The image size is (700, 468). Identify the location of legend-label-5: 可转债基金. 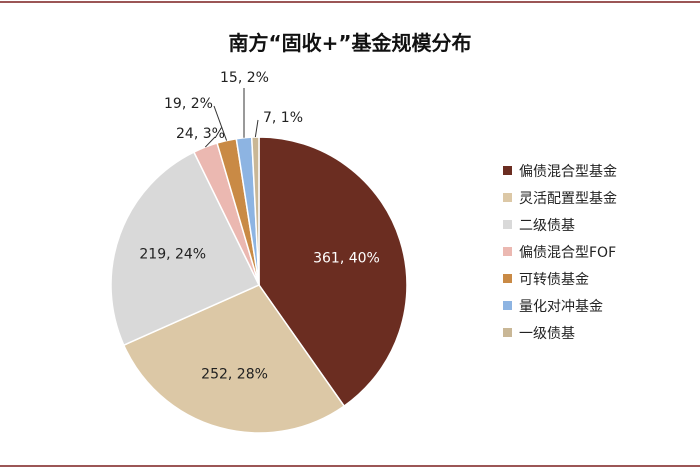
(554, 279).